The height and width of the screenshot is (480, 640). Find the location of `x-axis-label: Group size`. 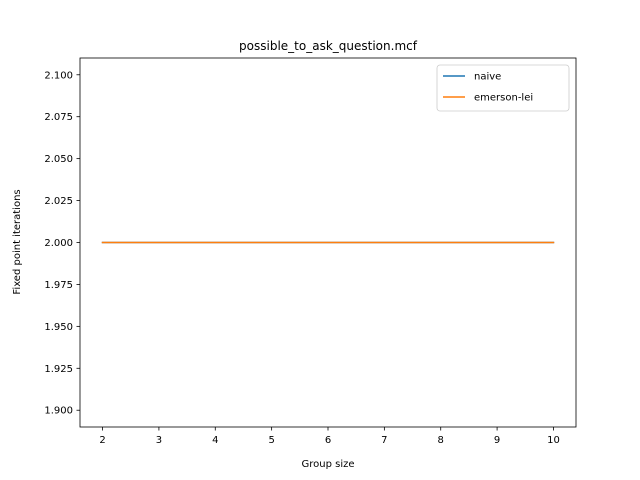

x-axis-label: Group size is located at coordinates (327, 464).